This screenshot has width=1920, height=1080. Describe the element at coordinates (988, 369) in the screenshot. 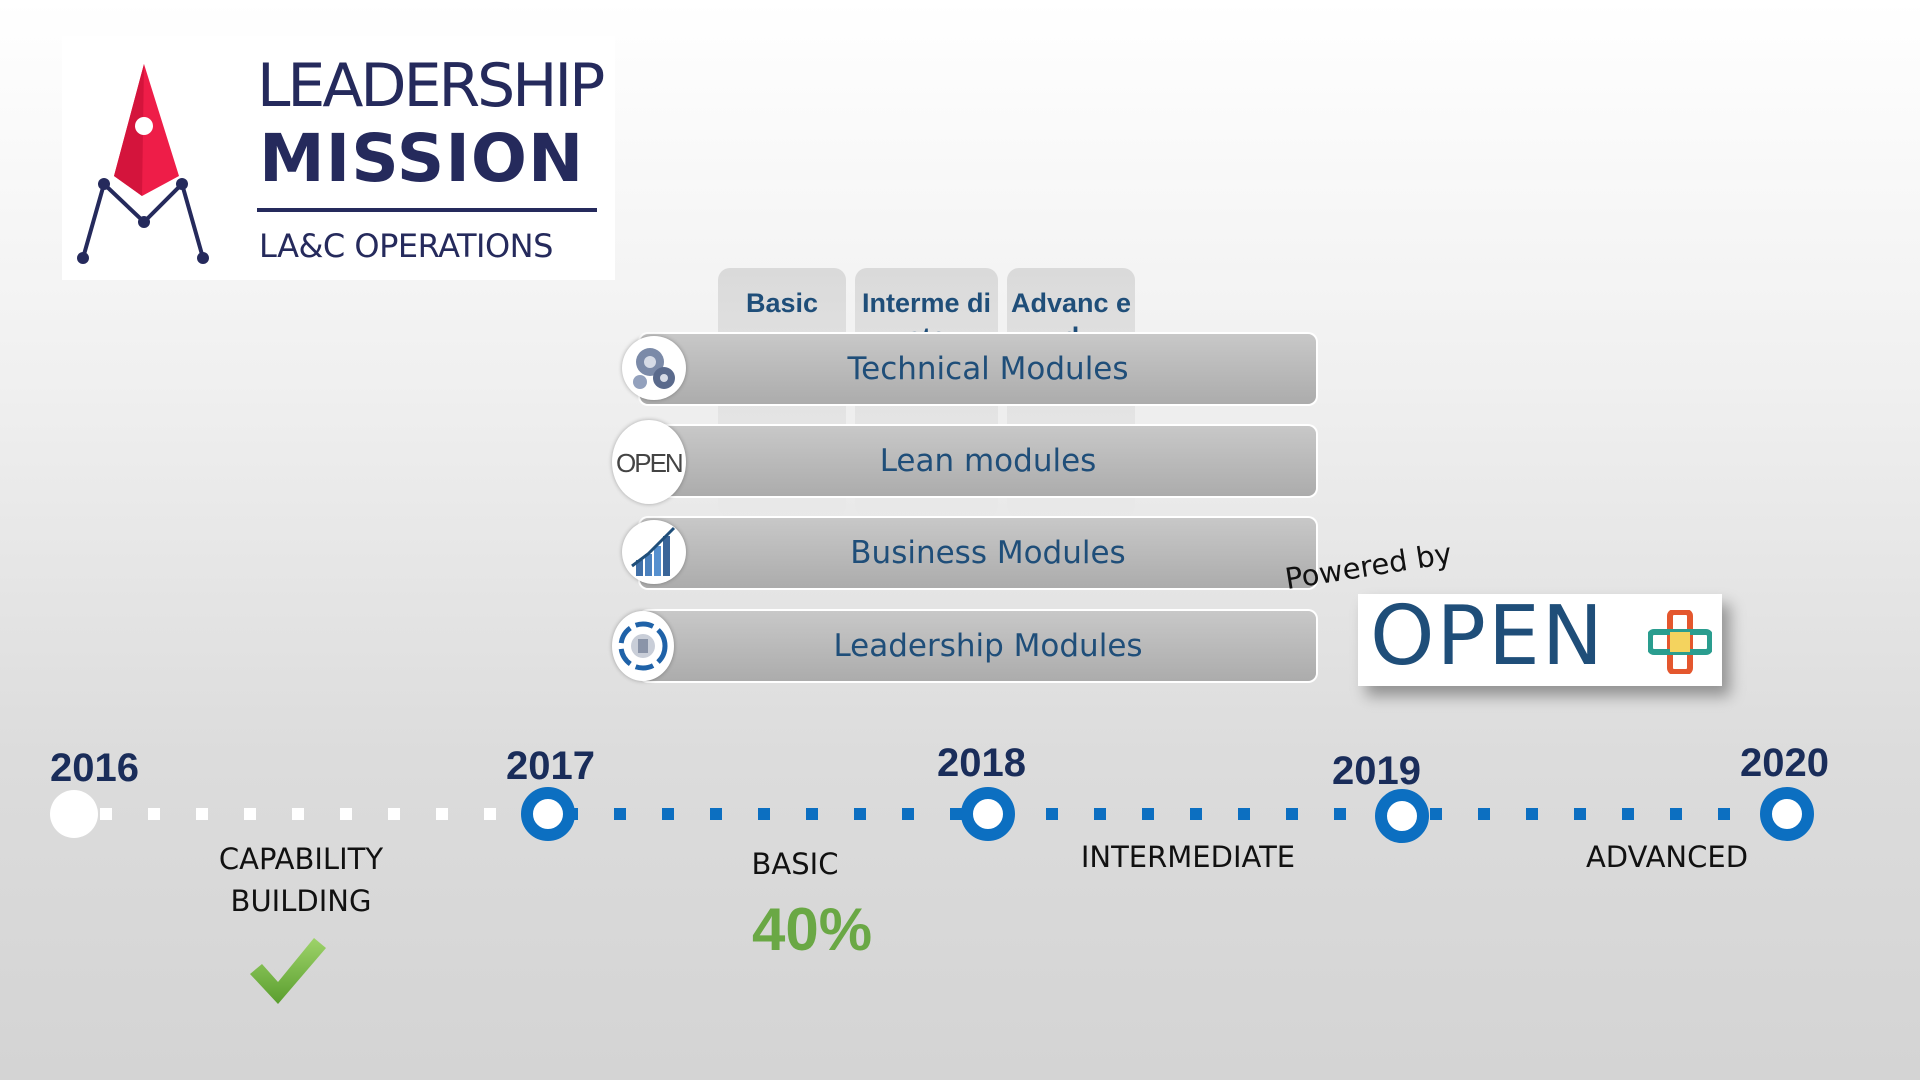

I see `module-label-technical: Technical Modules` at that location.